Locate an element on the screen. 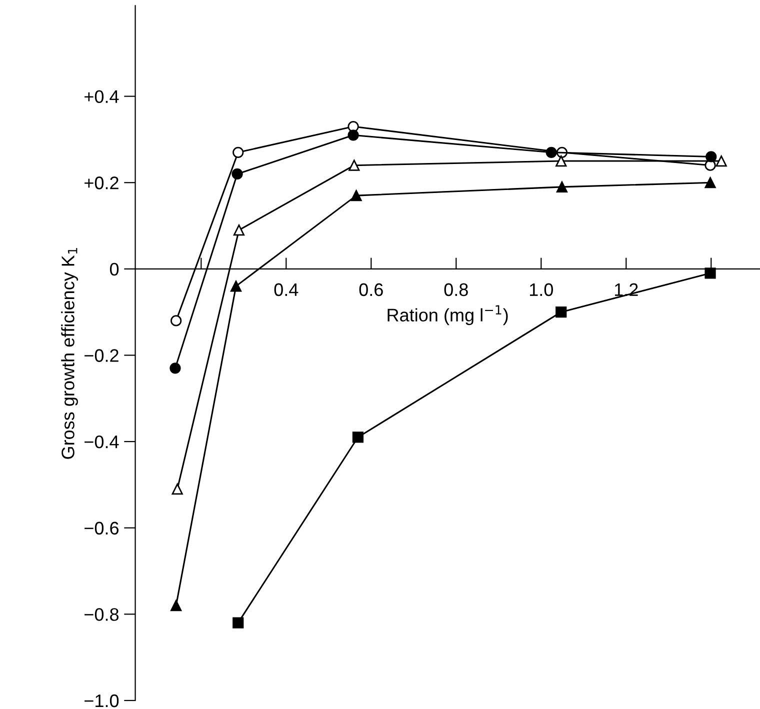 The height and width of the screenshot is (709, 760). y-tick-label: 0 is located at coordinates (114, 269).